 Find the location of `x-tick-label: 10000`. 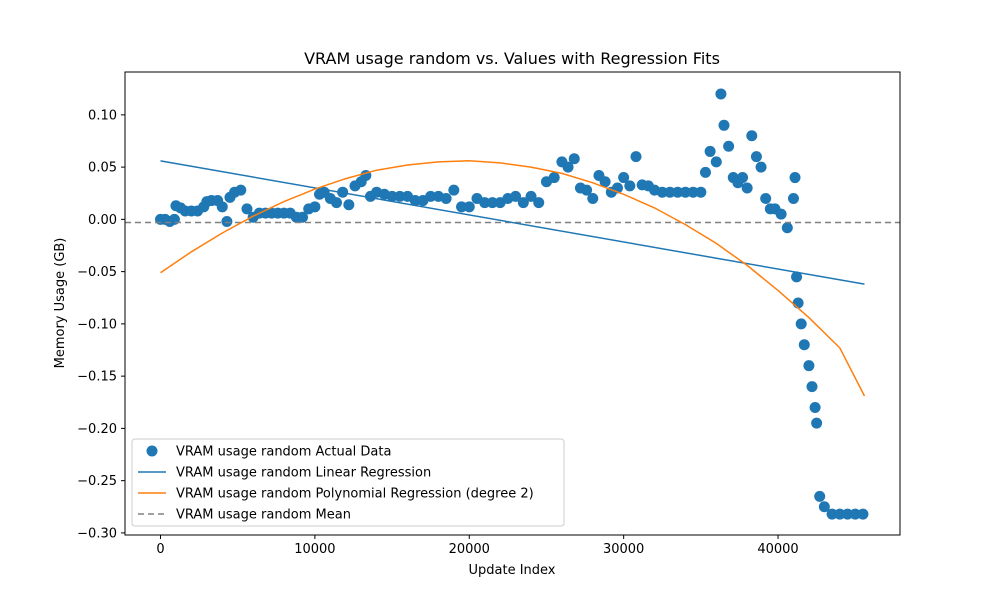

x-tick-label: 10000 is located at coordinates (314, 549).